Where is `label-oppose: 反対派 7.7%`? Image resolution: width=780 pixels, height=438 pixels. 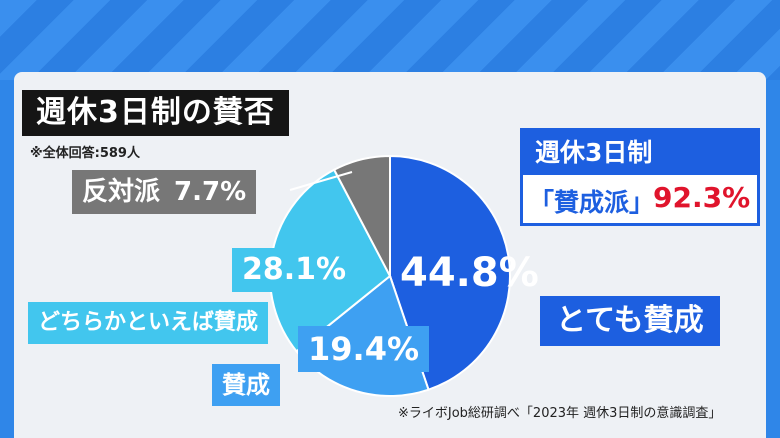
label-oppose: 反対派 7.7% is located at coordinates (164, 192).